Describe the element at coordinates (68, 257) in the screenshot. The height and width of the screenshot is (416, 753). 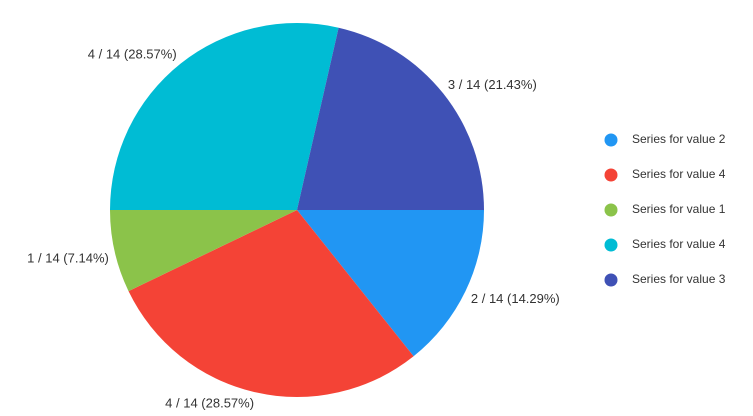
I see `slice-label: 1 / 14 (7.14%)` at that location.